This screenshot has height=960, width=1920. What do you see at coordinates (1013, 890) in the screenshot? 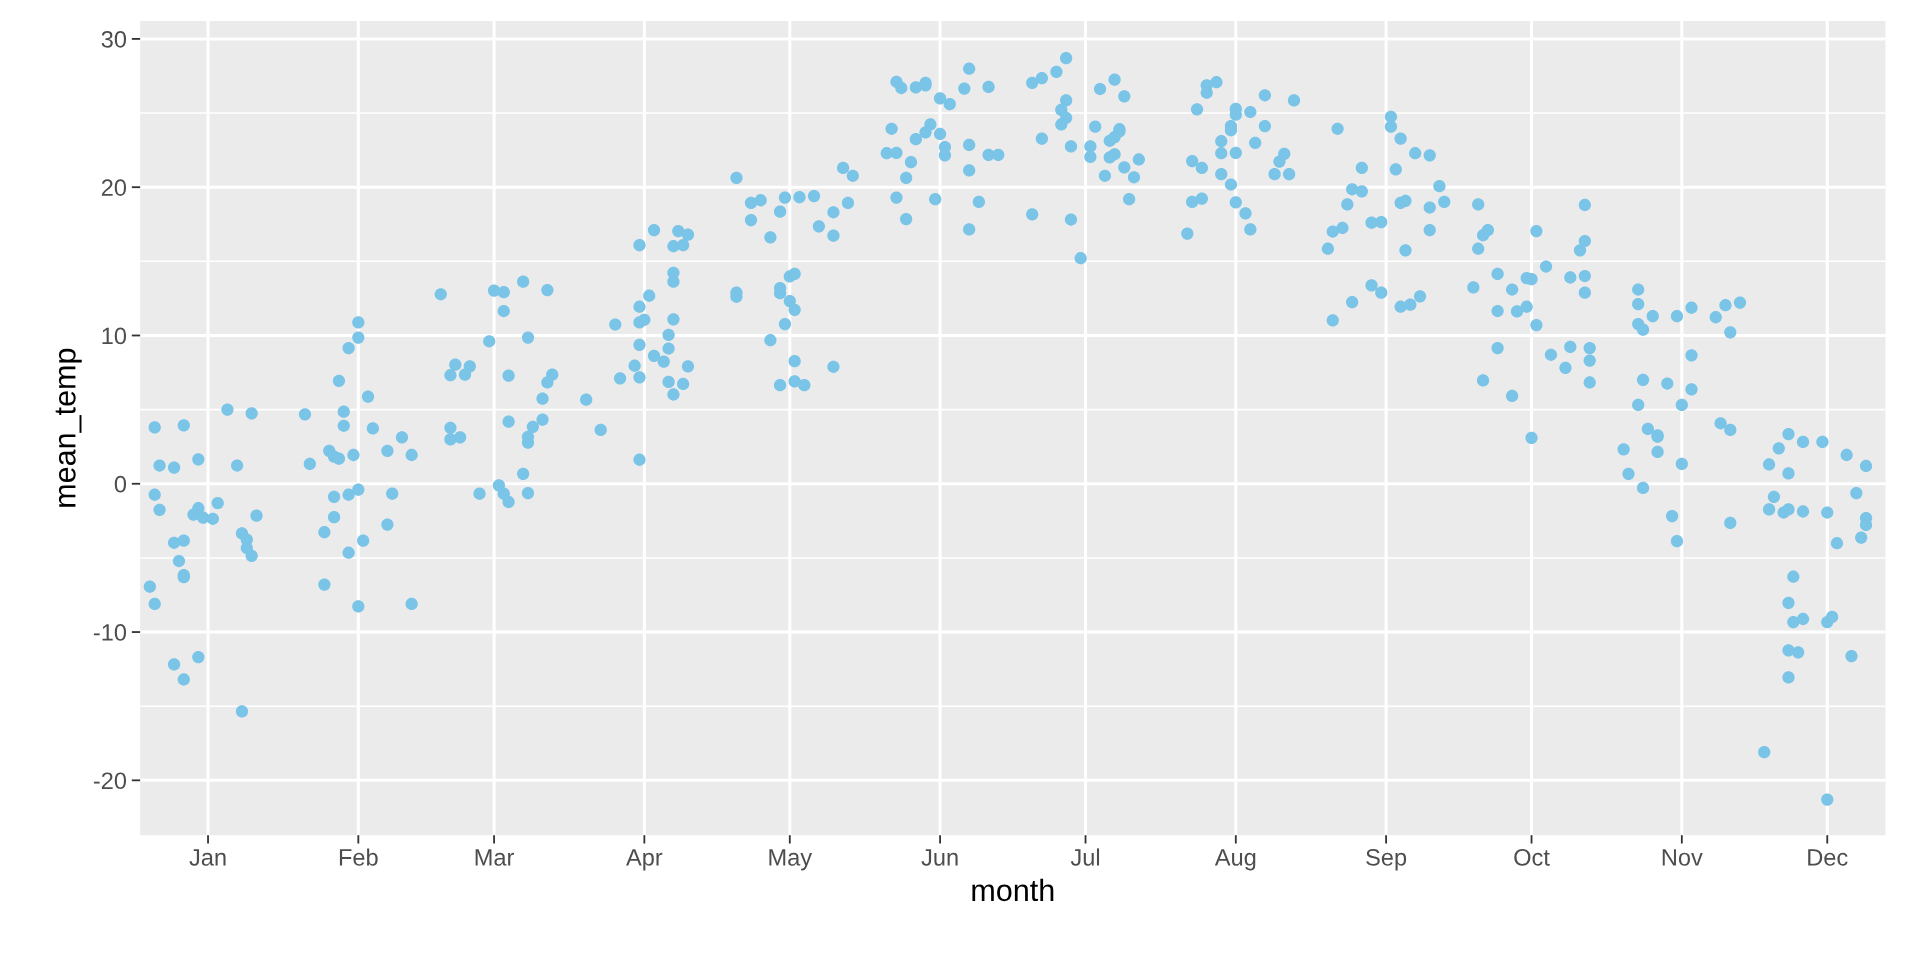
I see `x-axis-title: month` at bounding box center [1013, 890].